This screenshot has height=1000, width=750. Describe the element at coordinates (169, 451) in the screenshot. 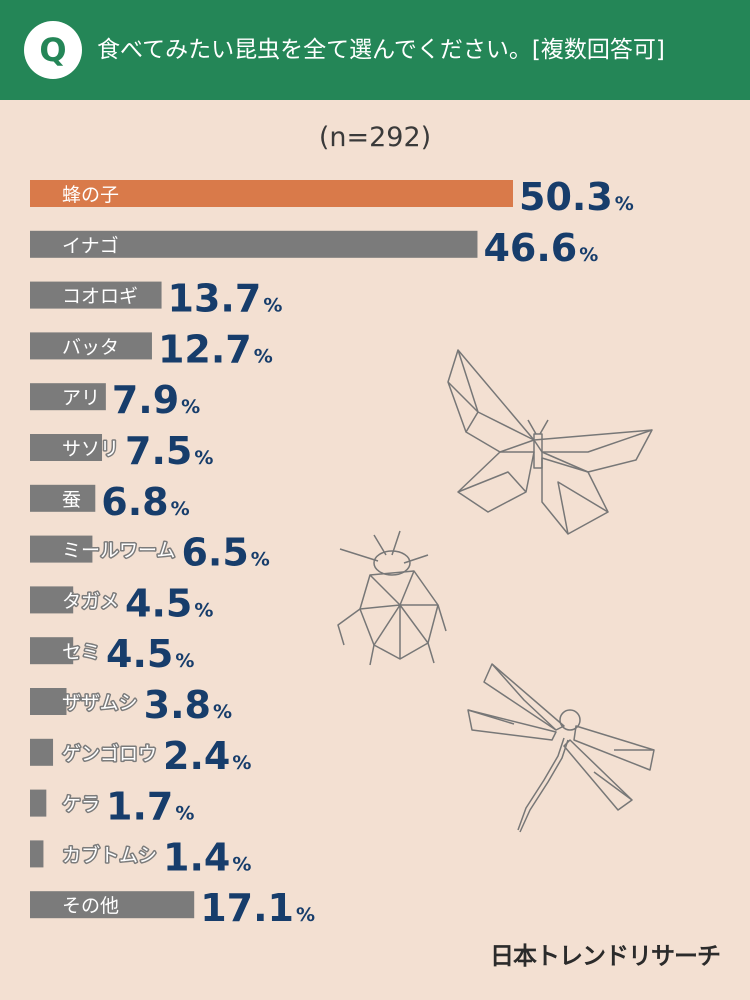

I see `value-label-5: 7.5%` at that location.